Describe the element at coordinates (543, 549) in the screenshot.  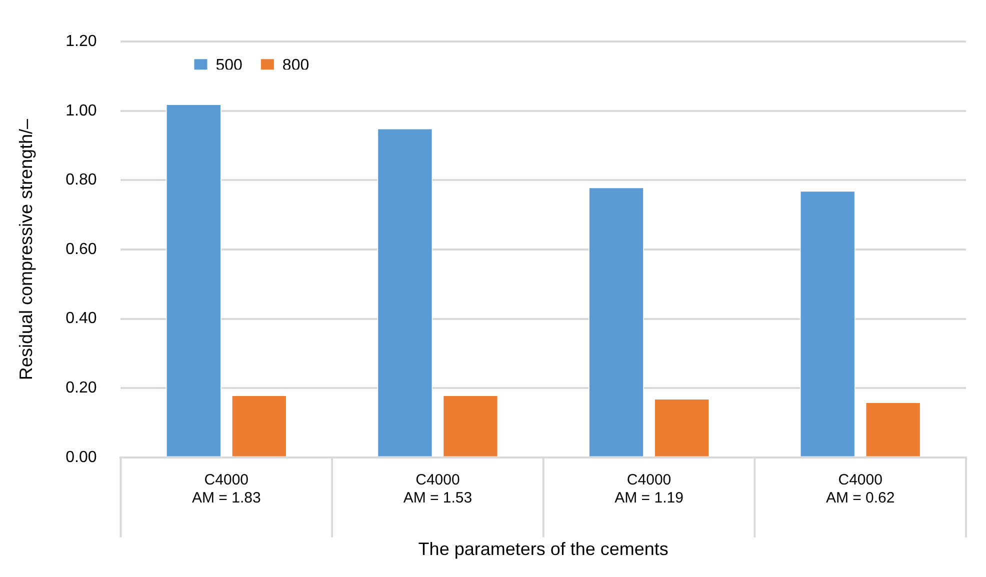
I see `x-axis-title: The parameters of the cements` at that location.